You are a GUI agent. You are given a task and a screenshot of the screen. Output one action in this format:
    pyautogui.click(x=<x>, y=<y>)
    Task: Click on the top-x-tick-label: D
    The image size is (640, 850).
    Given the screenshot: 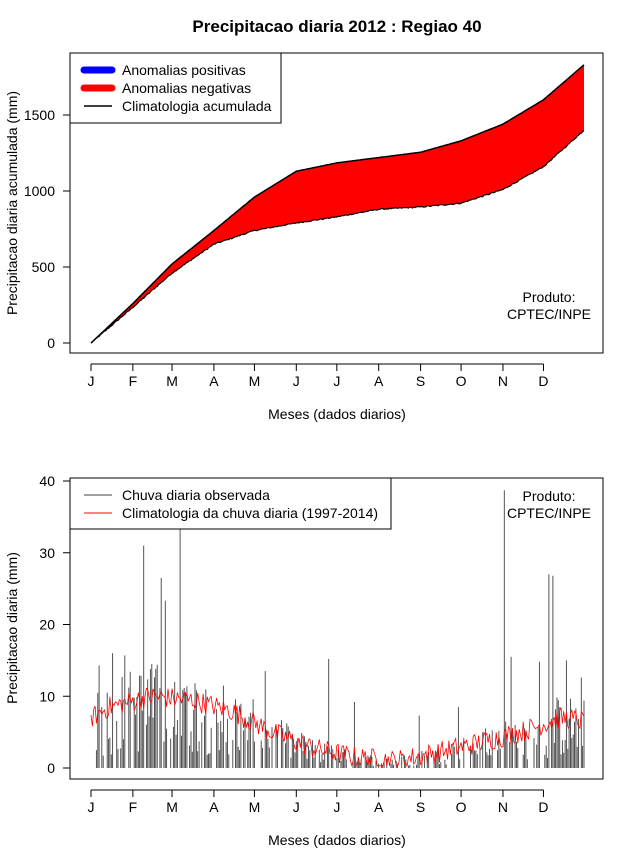 What is the action you would take?
    pyautogui.click(x=543, y=381)
    